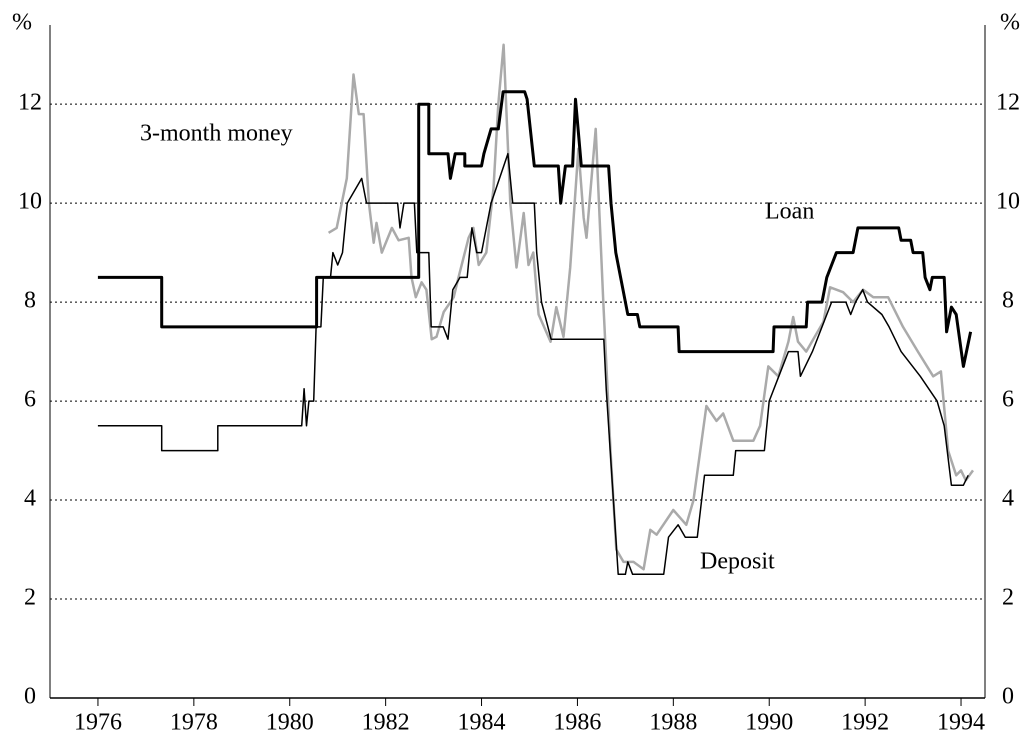 The image size is (1035, 740). What do you see at coordinates (673, 723) in the screenshot?
I see `x-tick-label: 1988` at bounding box center [673, 723].